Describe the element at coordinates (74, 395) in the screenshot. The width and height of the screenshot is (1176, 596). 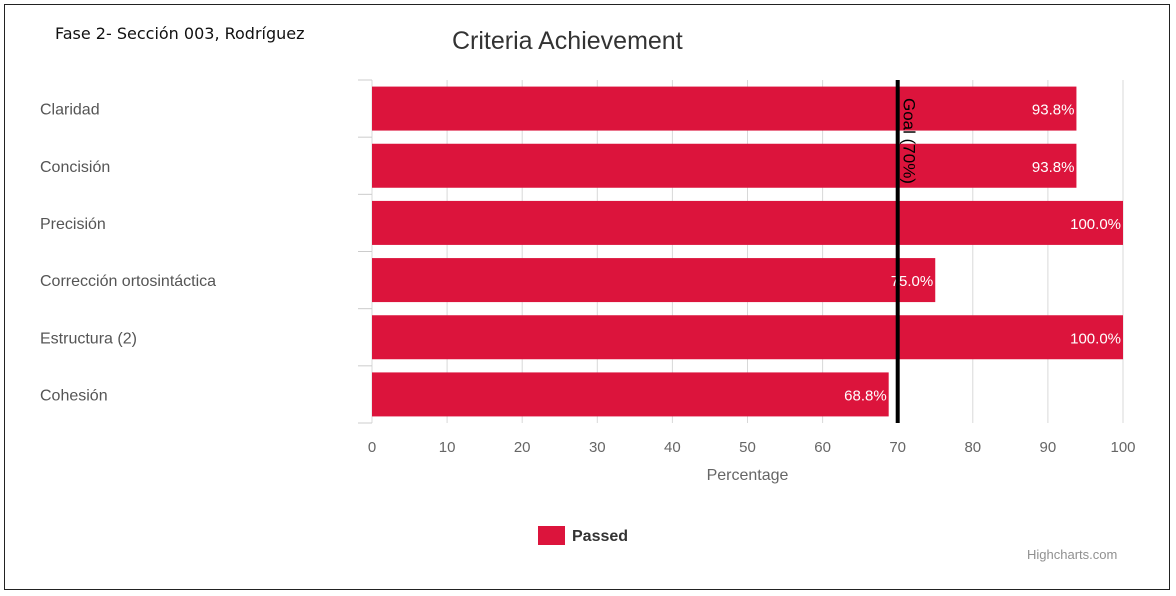
I see `category-label: Cohesión` at that location.